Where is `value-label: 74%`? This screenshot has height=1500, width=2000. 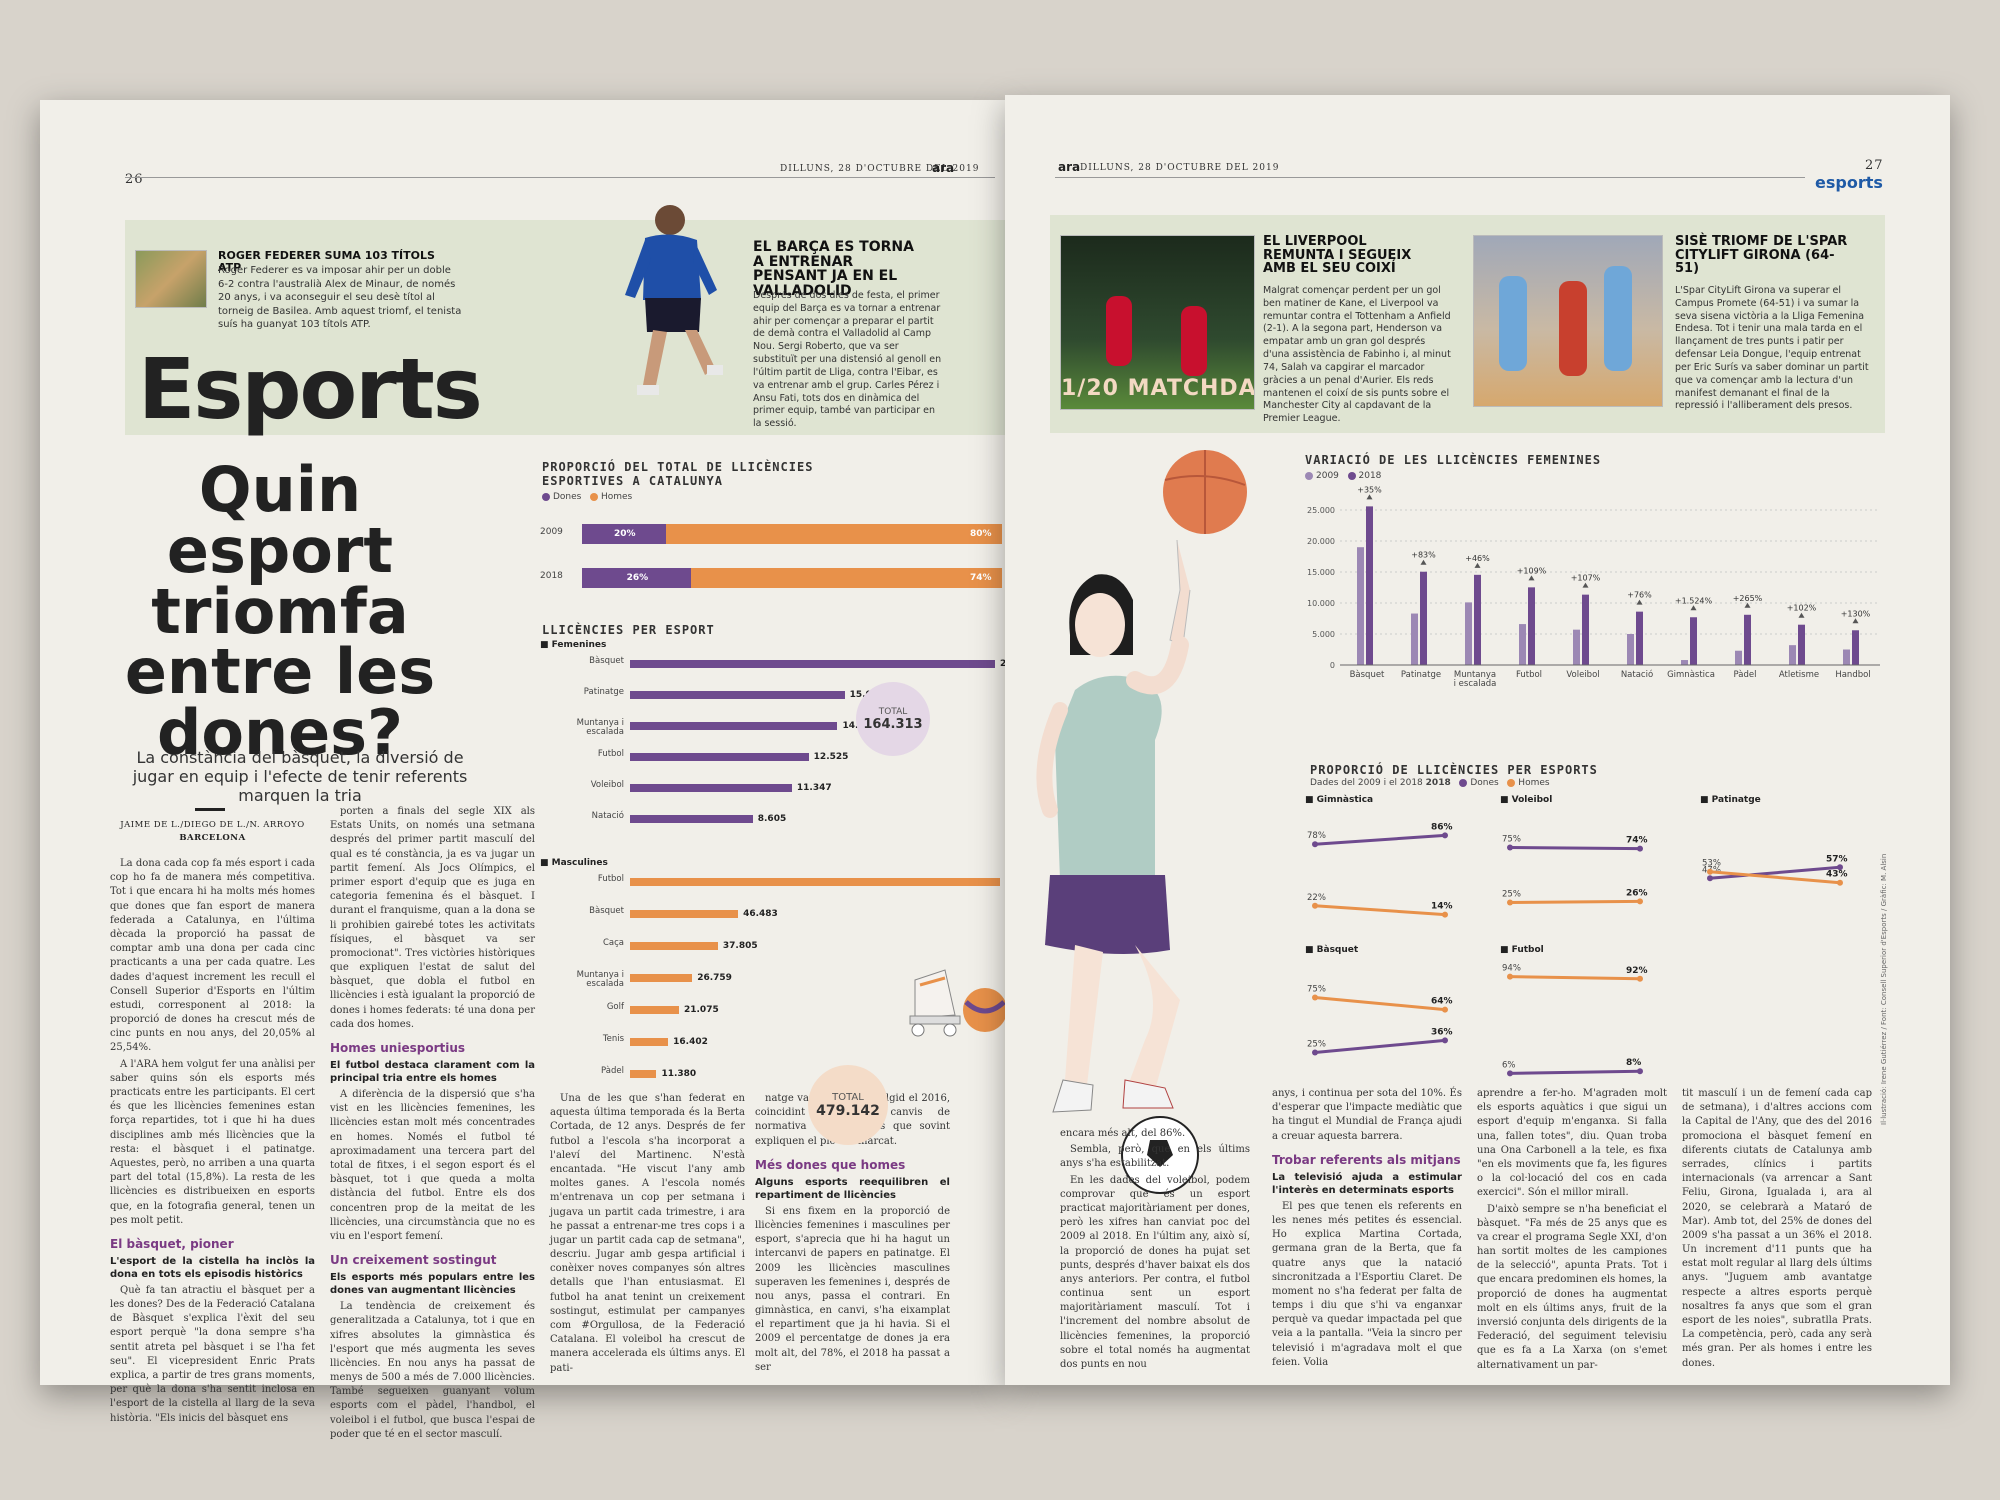 value-label: 74% is located at coordinates (1637, 841).